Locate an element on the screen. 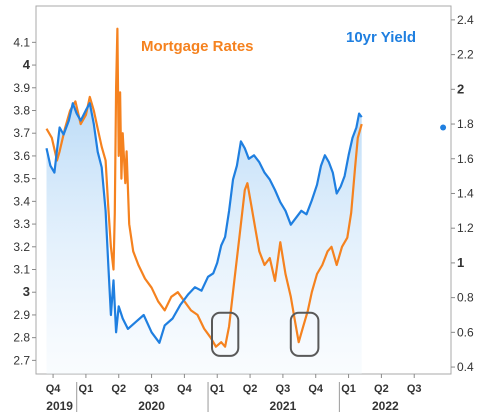  left-axis-tick-label: 3.1 is located at coordinates (21, 270).